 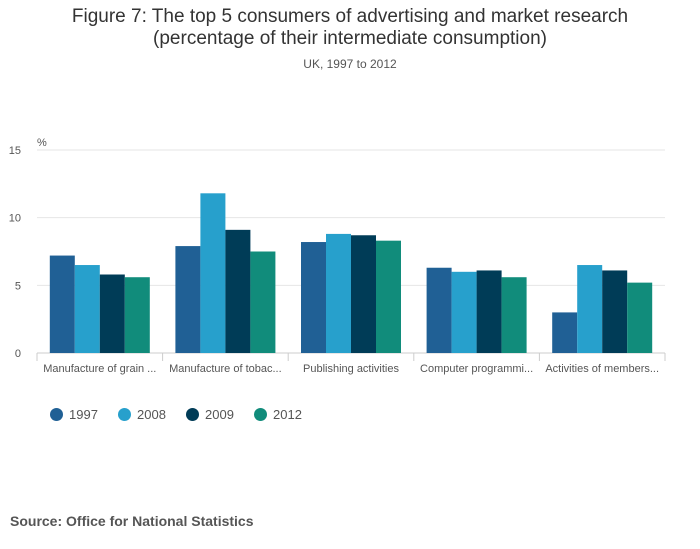 What do you see at coordinates (15, 219) in the screenshot?
I see `y-tick-label: 10` at bounding box center [15, 219].